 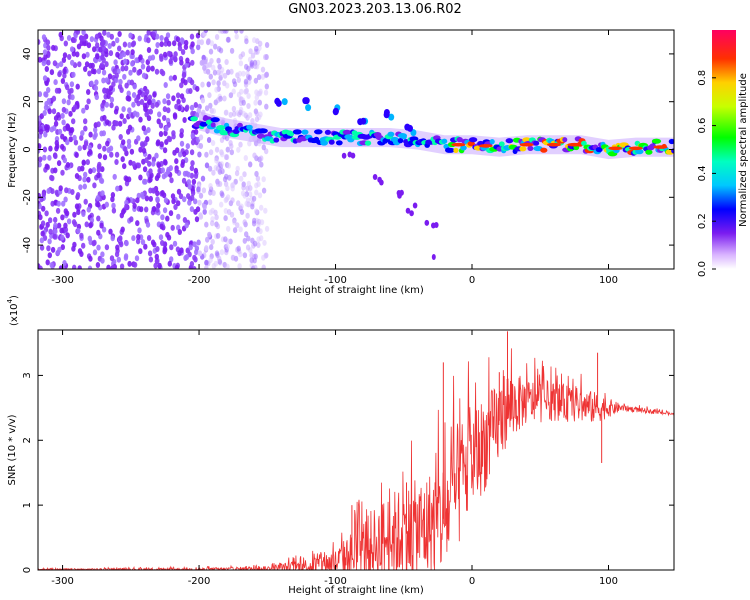 I want to click on colorbar-tick-label: 0.2, so click(x=702, y=221).